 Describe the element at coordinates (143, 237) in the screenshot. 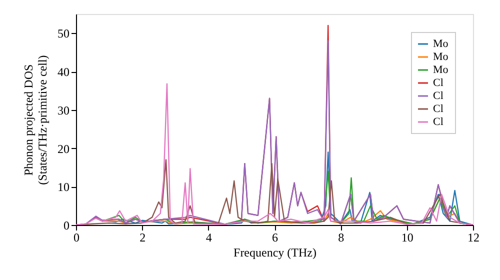

I see `x-tick-label: 2` at that location.